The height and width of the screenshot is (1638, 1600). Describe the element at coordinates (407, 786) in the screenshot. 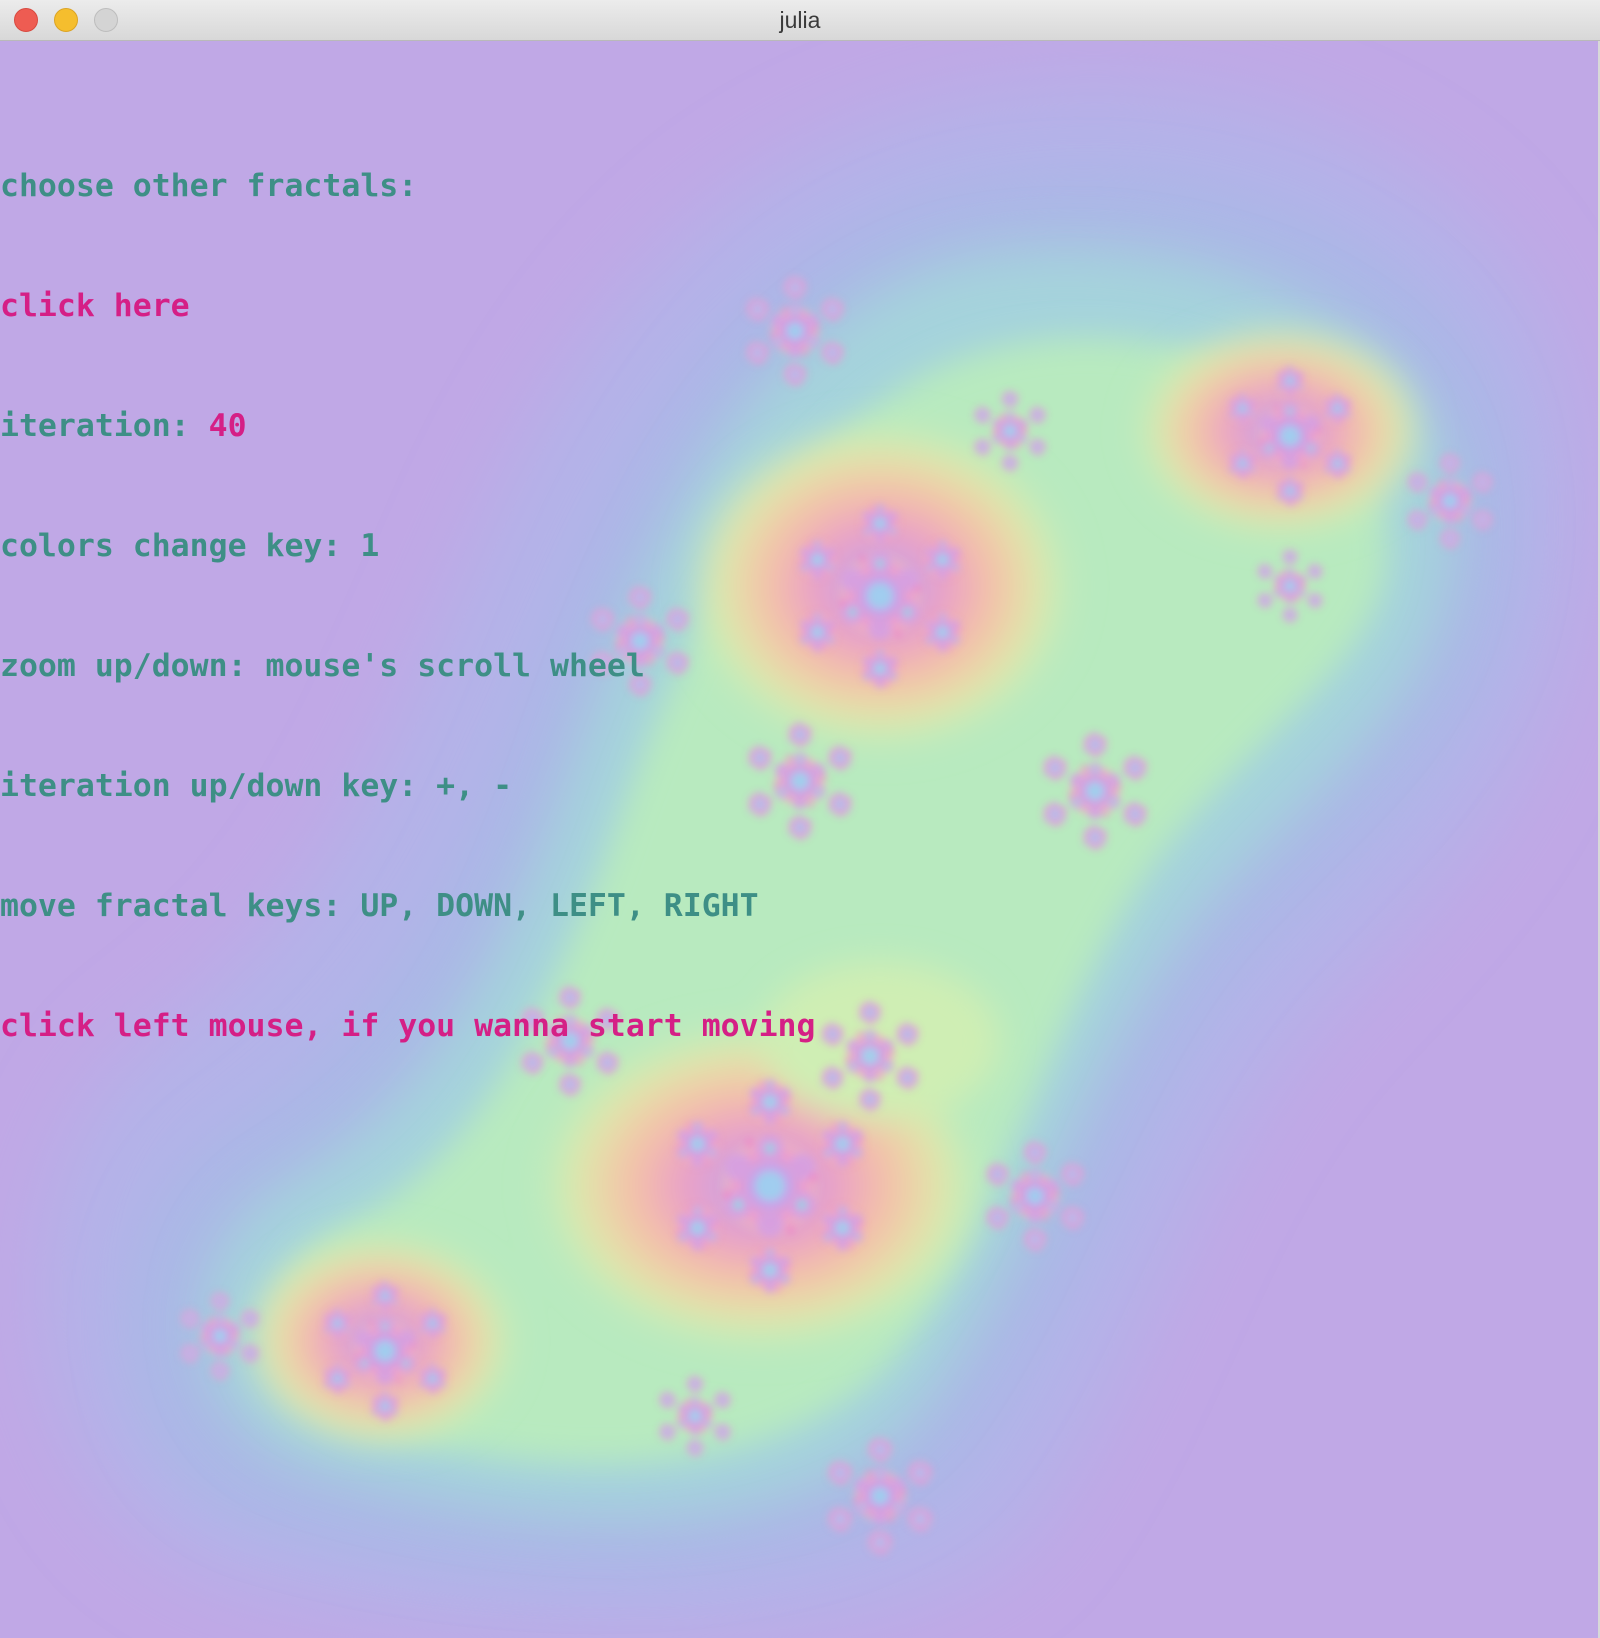

I see `iteration-keys-hint: iteration up/down key: +, -` at that location.